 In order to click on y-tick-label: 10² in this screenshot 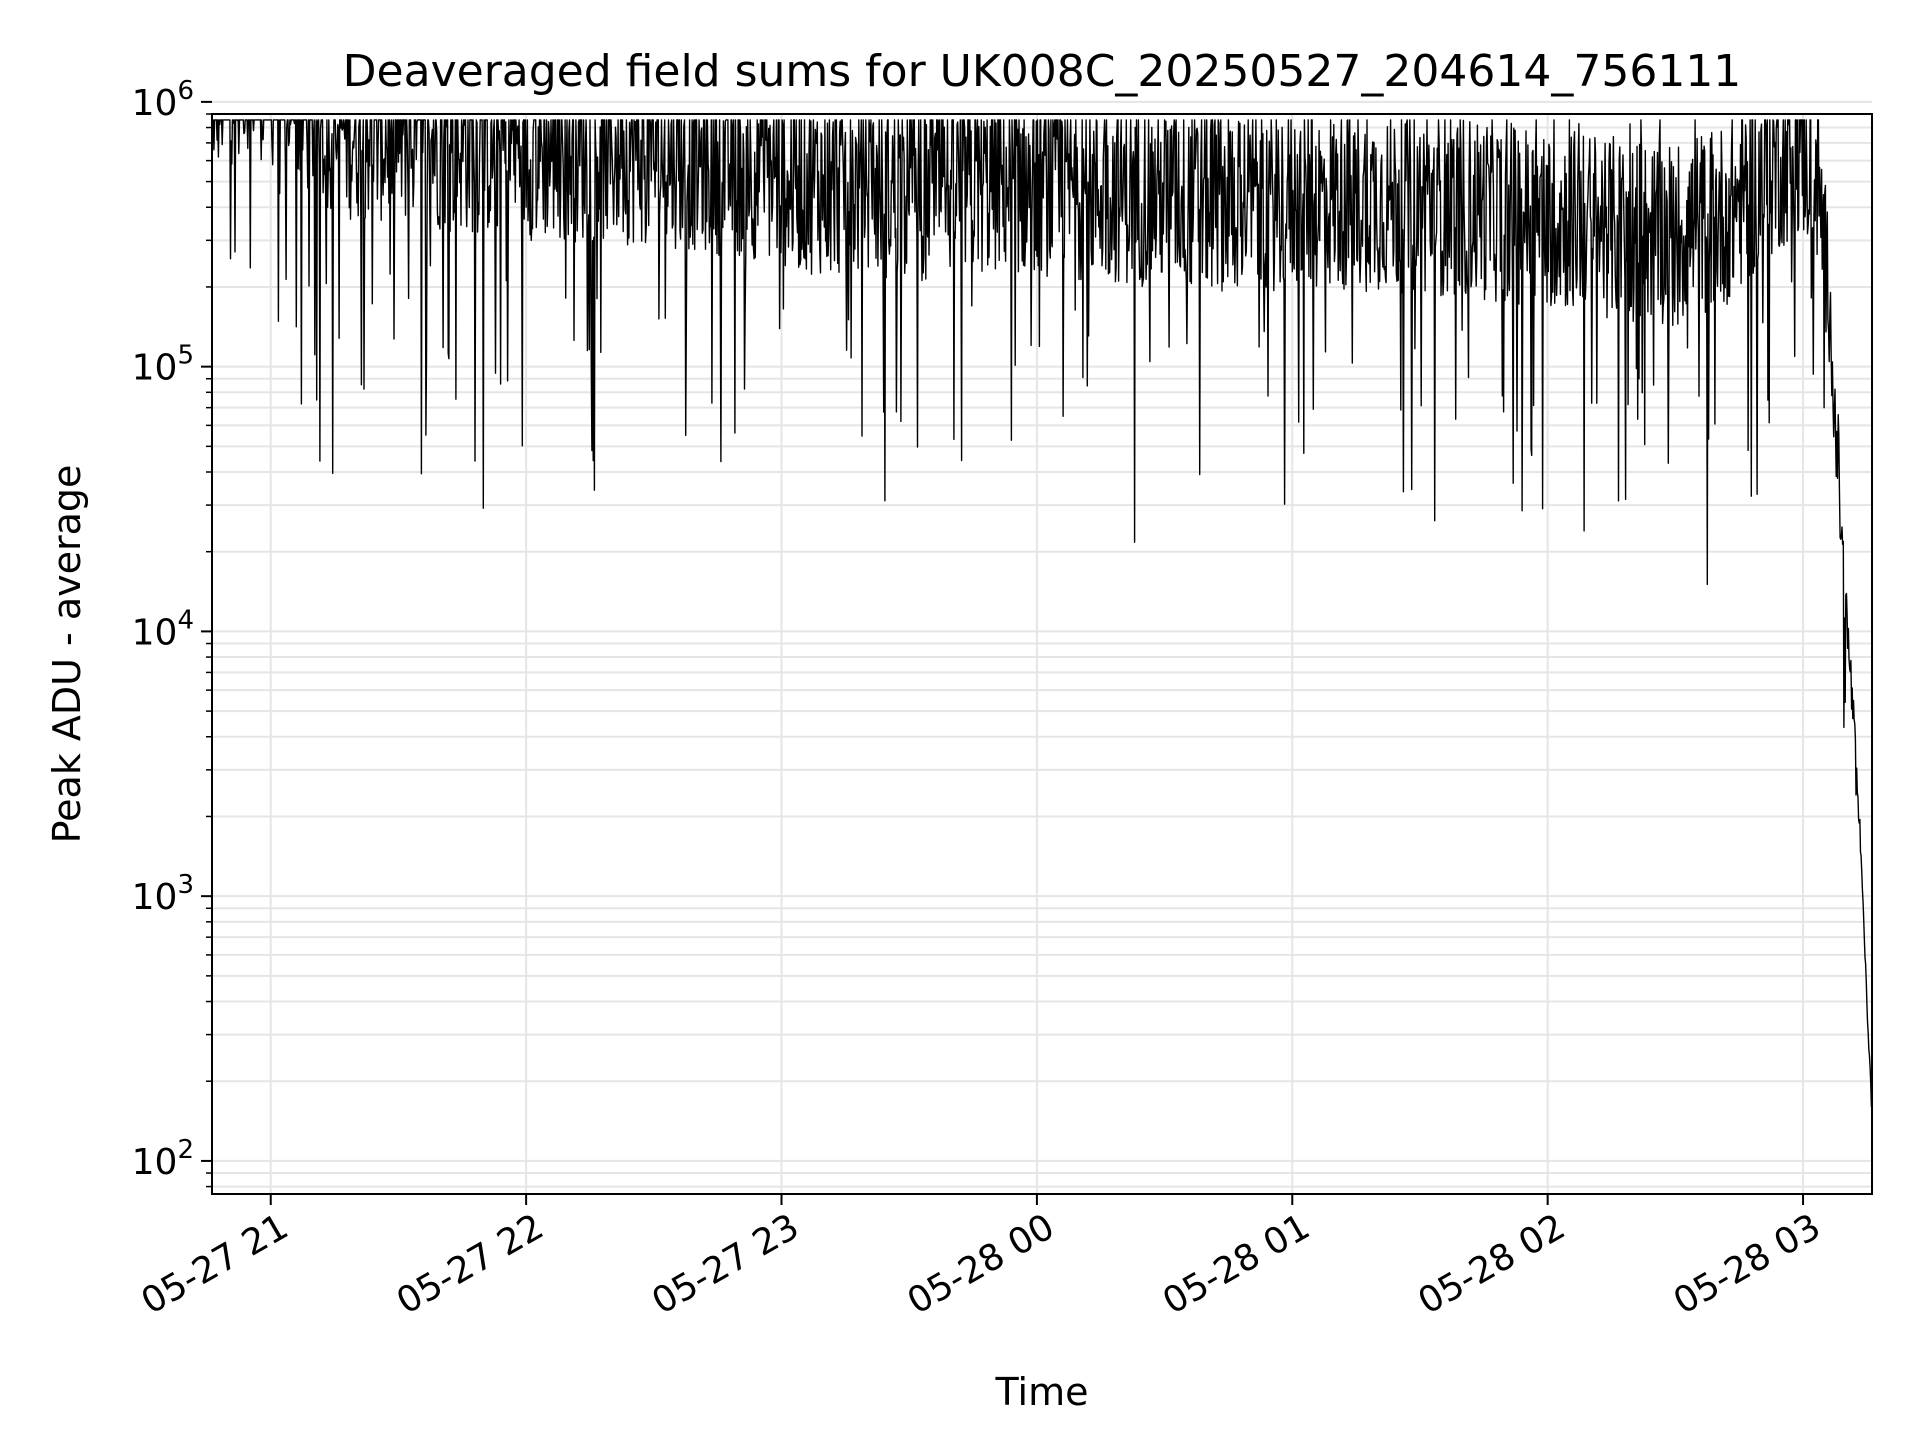, I will do `click(163, 1159)`.